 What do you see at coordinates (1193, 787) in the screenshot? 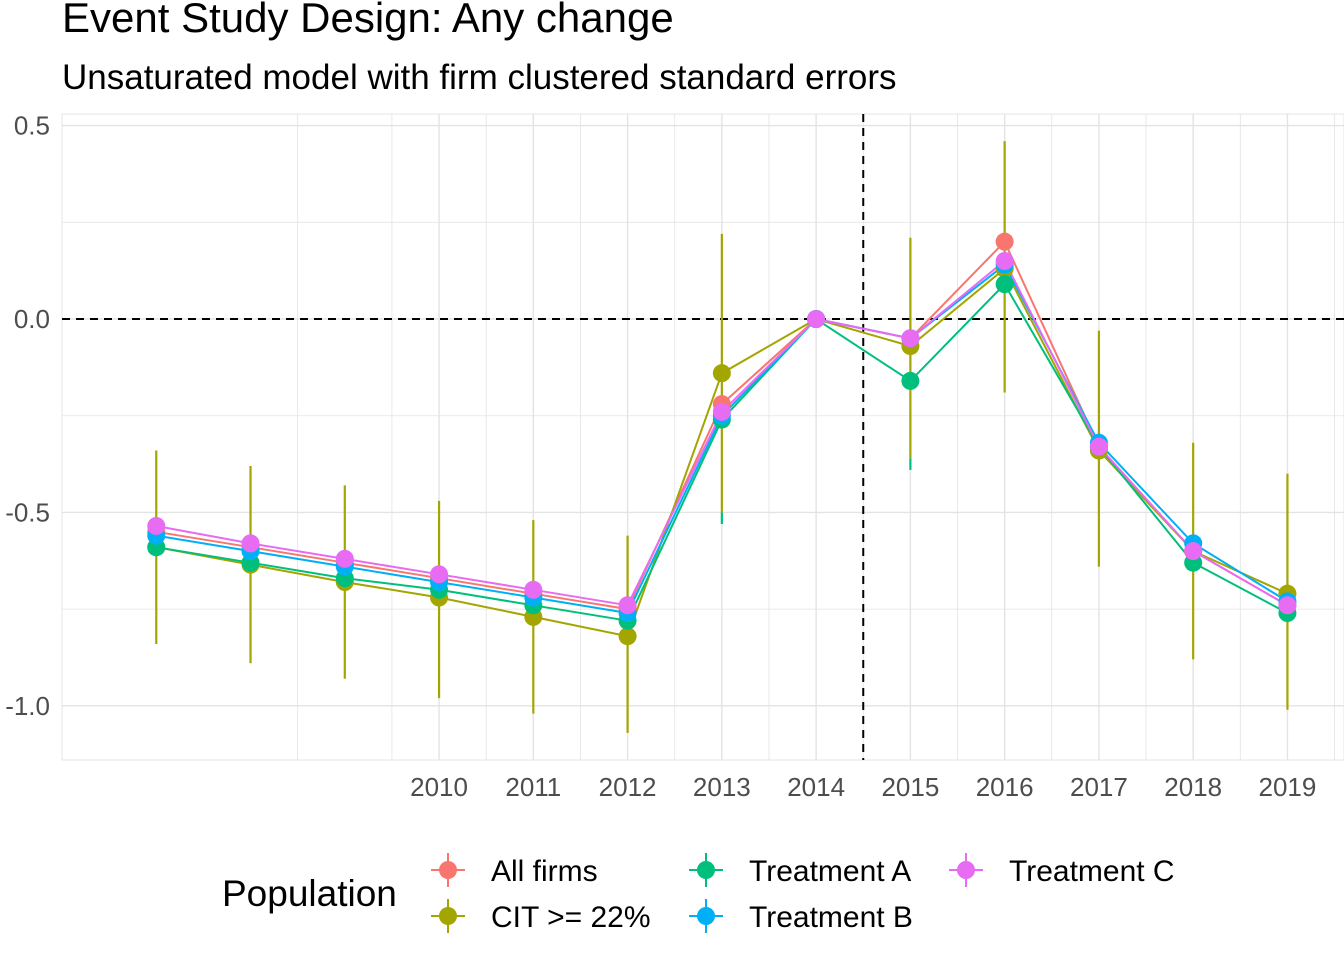
I see `x-tick-label: 2018` at bounding box center [1193, 787].